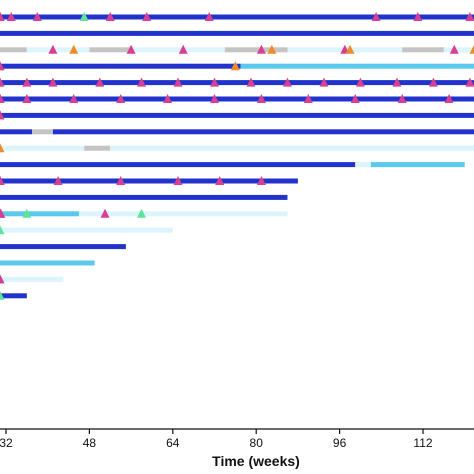 The image size is (474, 474). I want to click on x-axis: 32 48 64 80 96 112 Time (weeks), so click(237, 448).